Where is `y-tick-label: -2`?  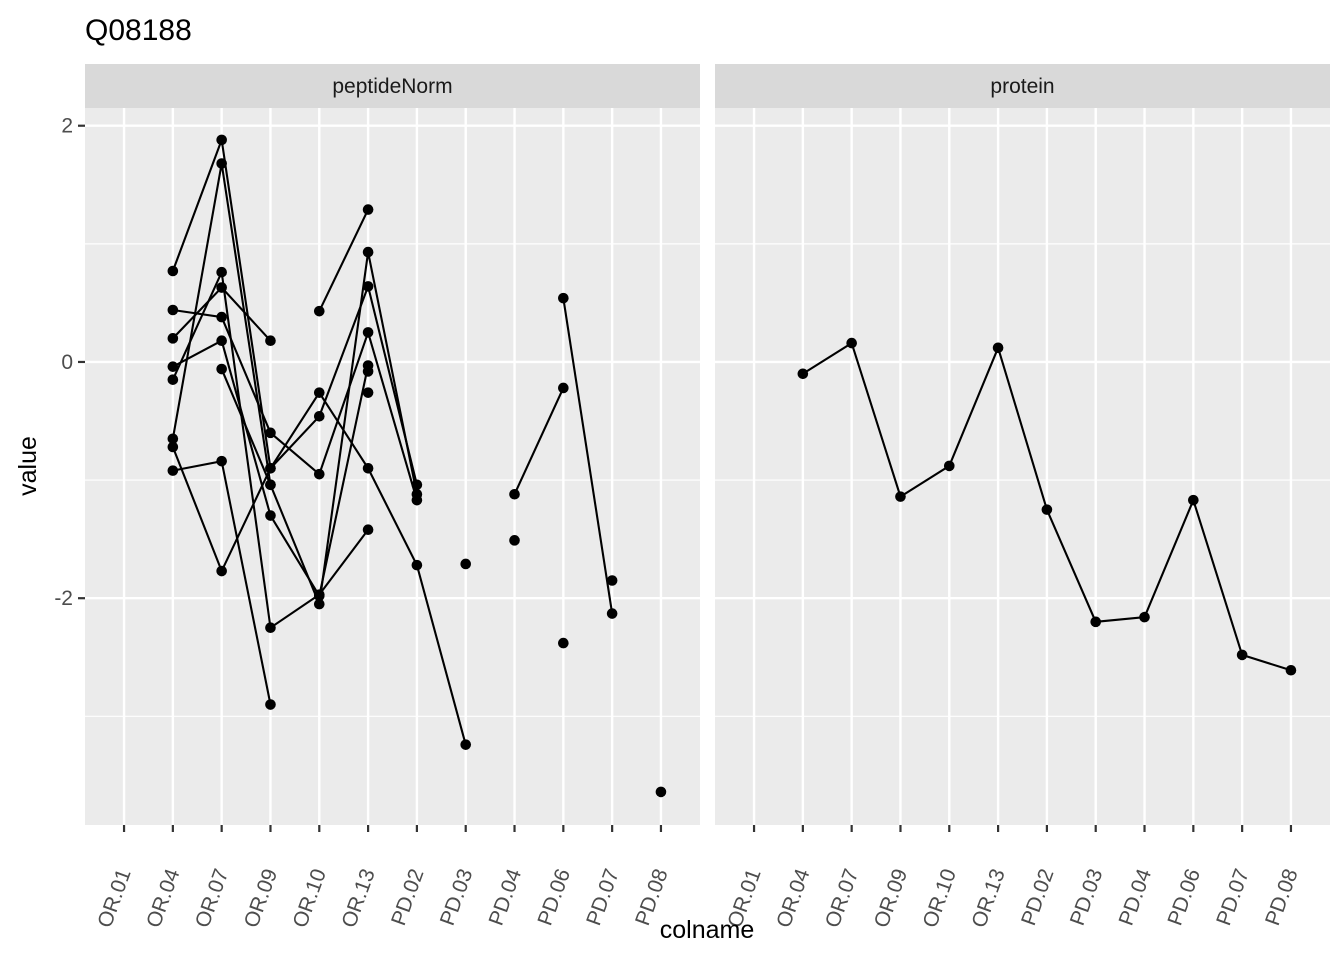 y-tick-label: -2 is located at coordinates (63, 598).